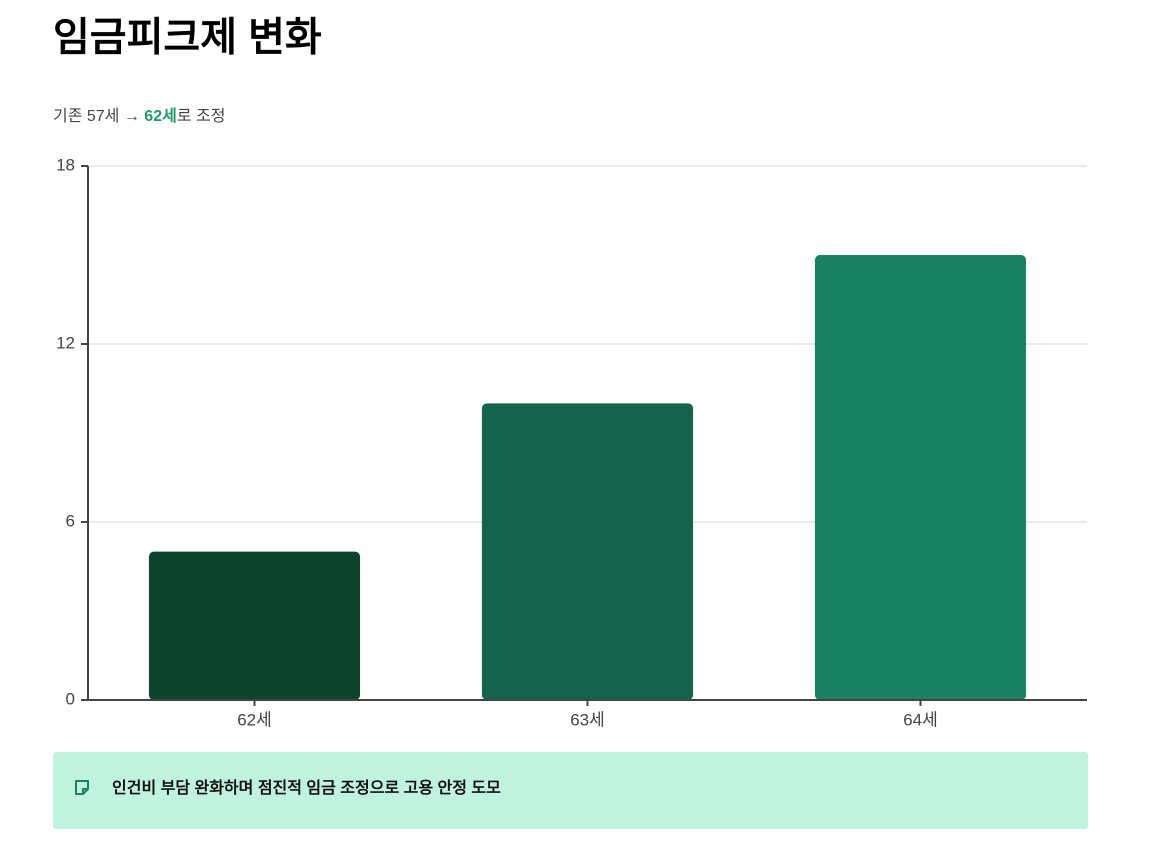  What do you see at coordinates (920, 719) in the screenshot?
I see `x-tick-label: 64세` at bounding box center [920, 719].